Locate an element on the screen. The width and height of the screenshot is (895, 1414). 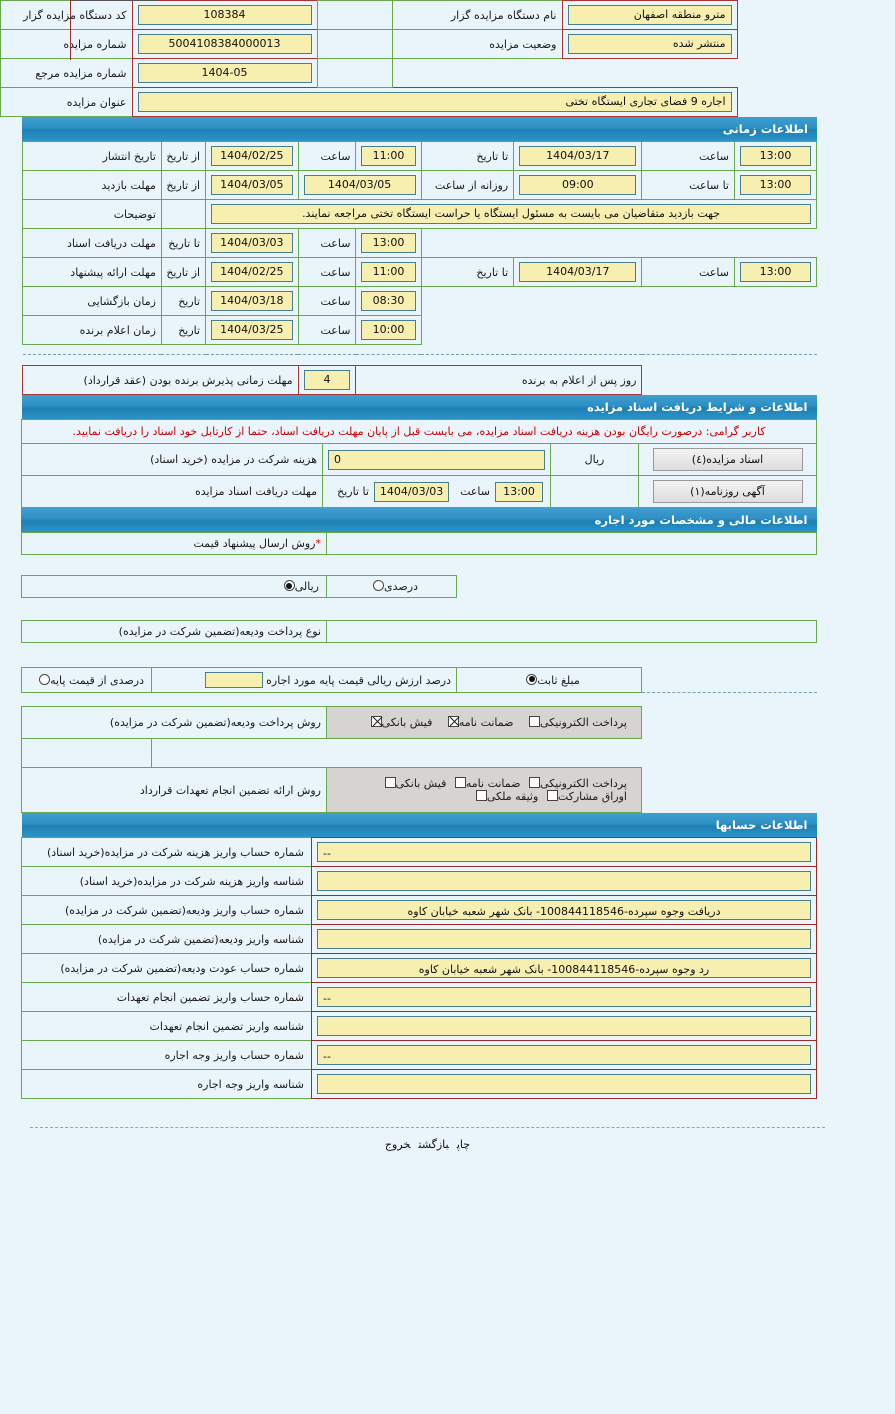
visit-from-date-field: 1404/03/05 is located at coordinates (252, 185).